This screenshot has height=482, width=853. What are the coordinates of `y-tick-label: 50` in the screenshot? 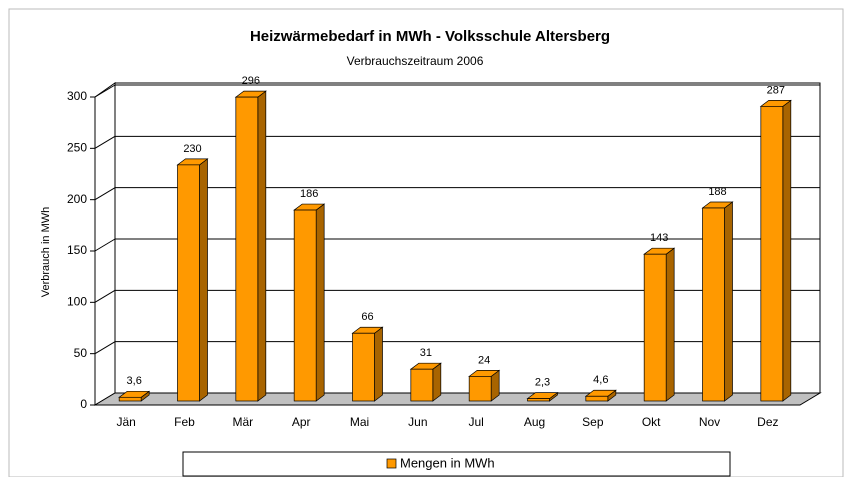 It's located at (81, 353).